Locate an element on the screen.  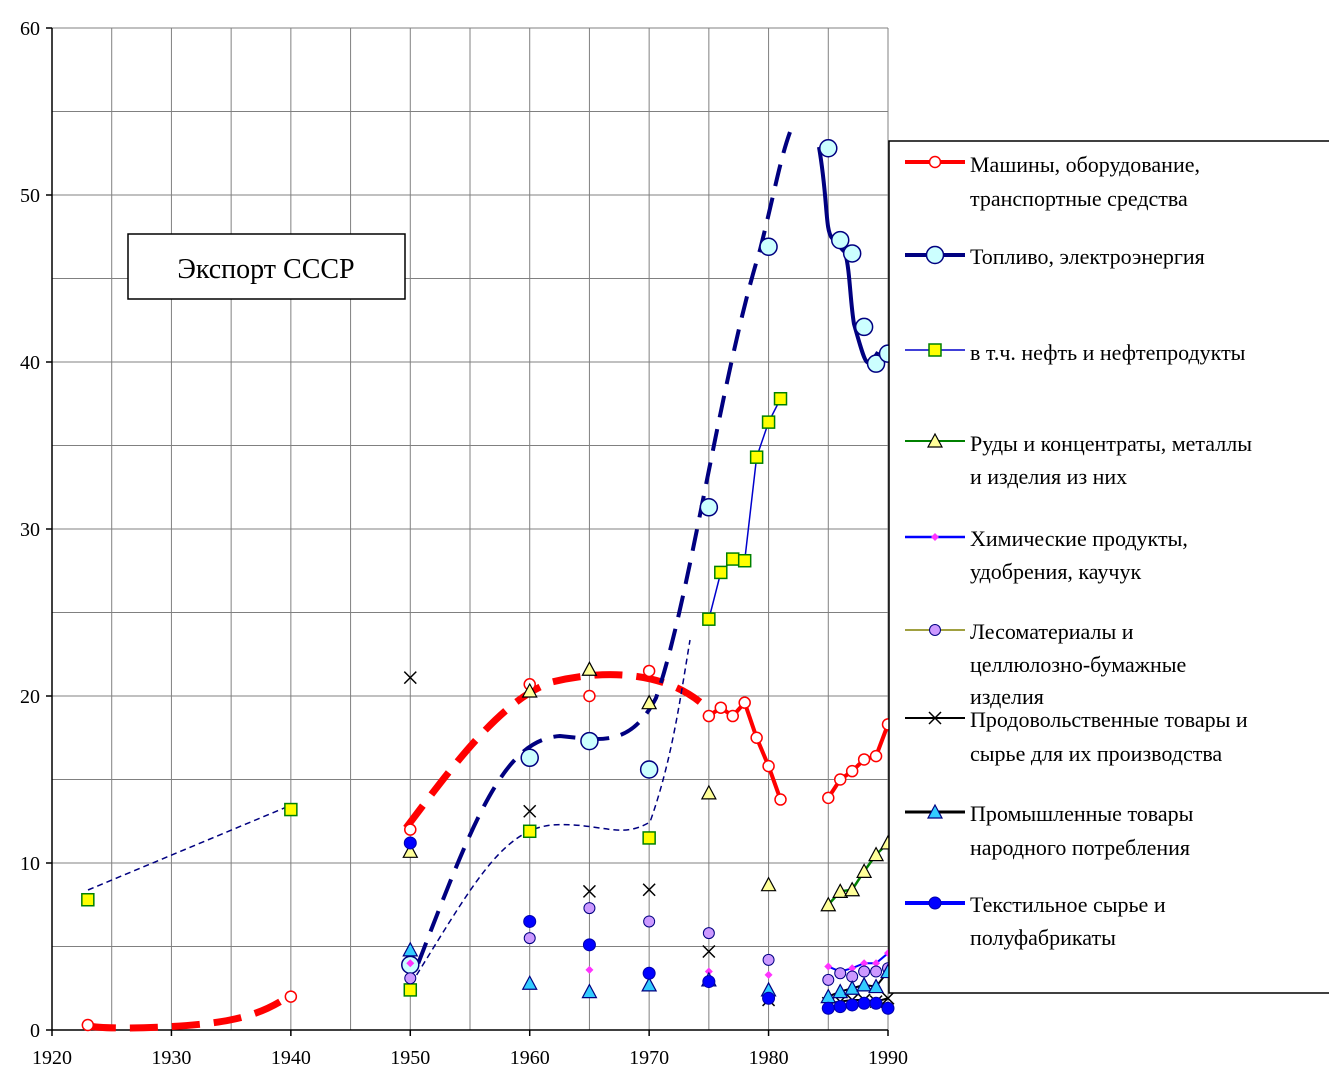
legend-entry: Топливо, электроэнергия is located at coordinates (1055, 256).